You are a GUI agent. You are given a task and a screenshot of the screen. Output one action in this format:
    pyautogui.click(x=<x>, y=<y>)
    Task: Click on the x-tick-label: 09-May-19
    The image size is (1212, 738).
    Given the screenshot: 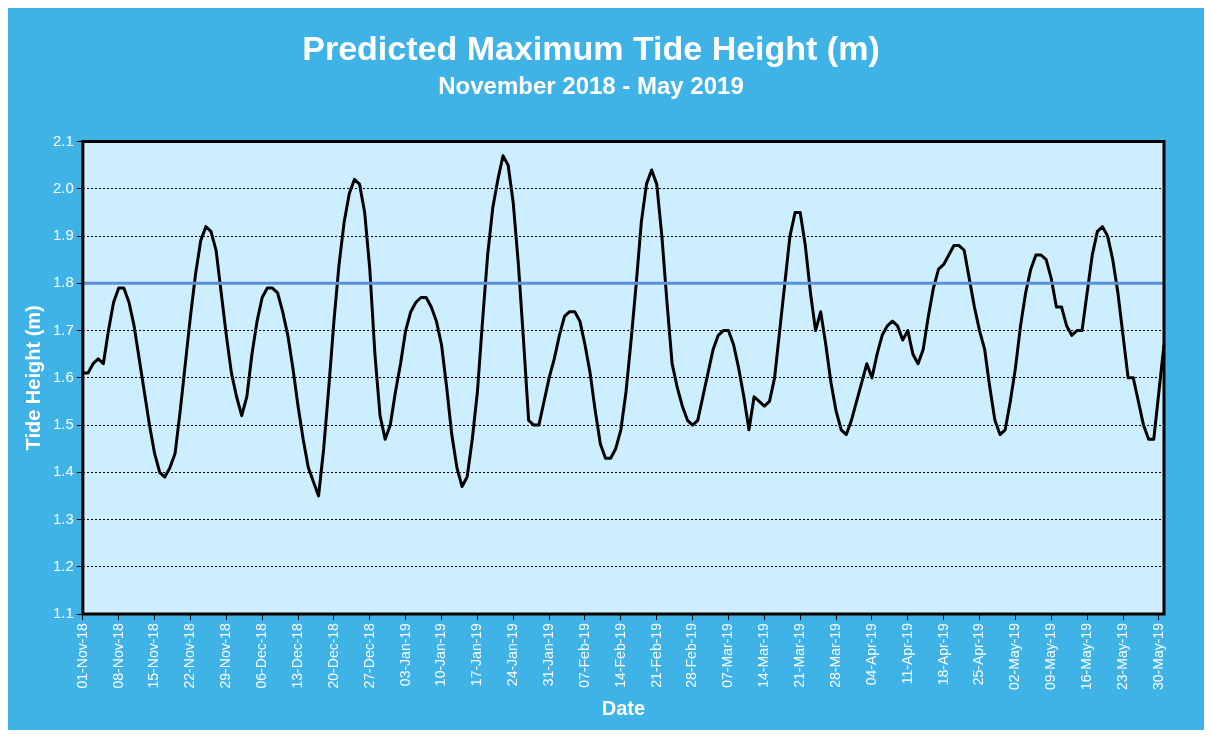 What is the action you would take?
    pyautogui.click(x=1050, y=656)
    